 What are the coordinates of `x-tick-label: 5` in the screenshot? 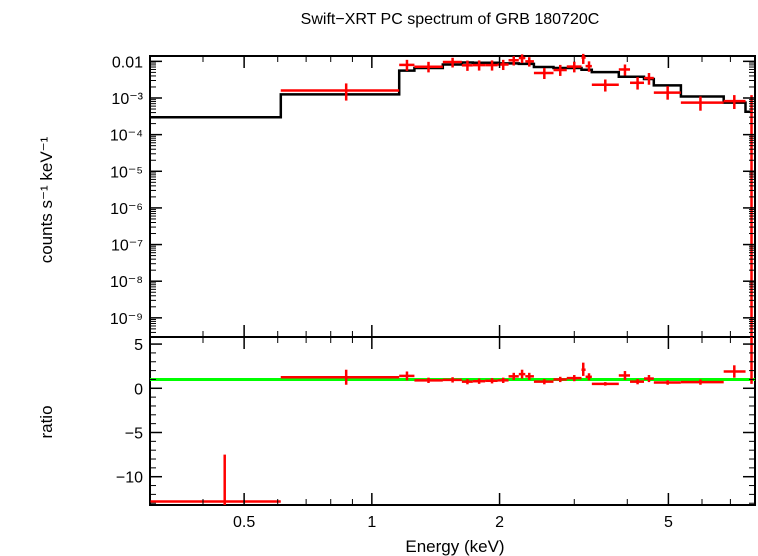 It's located at (668, 522).